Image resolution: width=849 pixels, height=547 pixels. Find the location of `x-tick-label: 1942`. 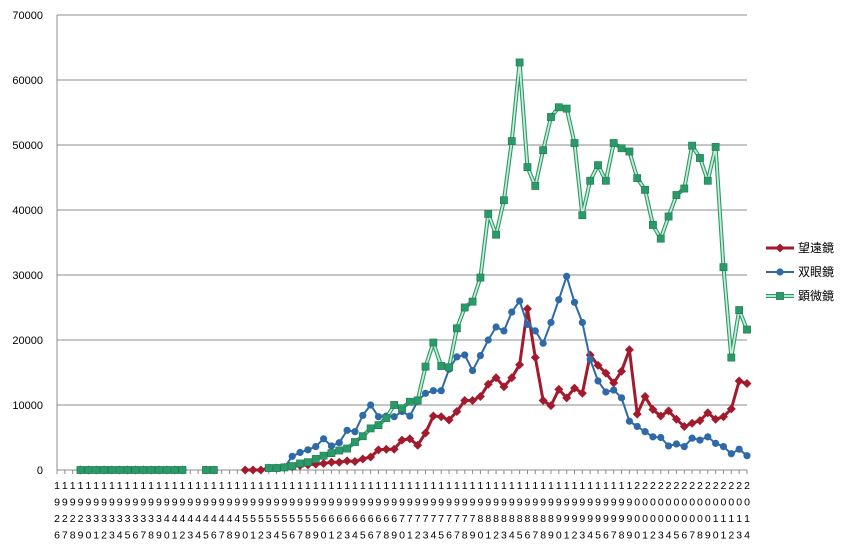

x-tick-label: 1942 is located at coordinates (182, 513).